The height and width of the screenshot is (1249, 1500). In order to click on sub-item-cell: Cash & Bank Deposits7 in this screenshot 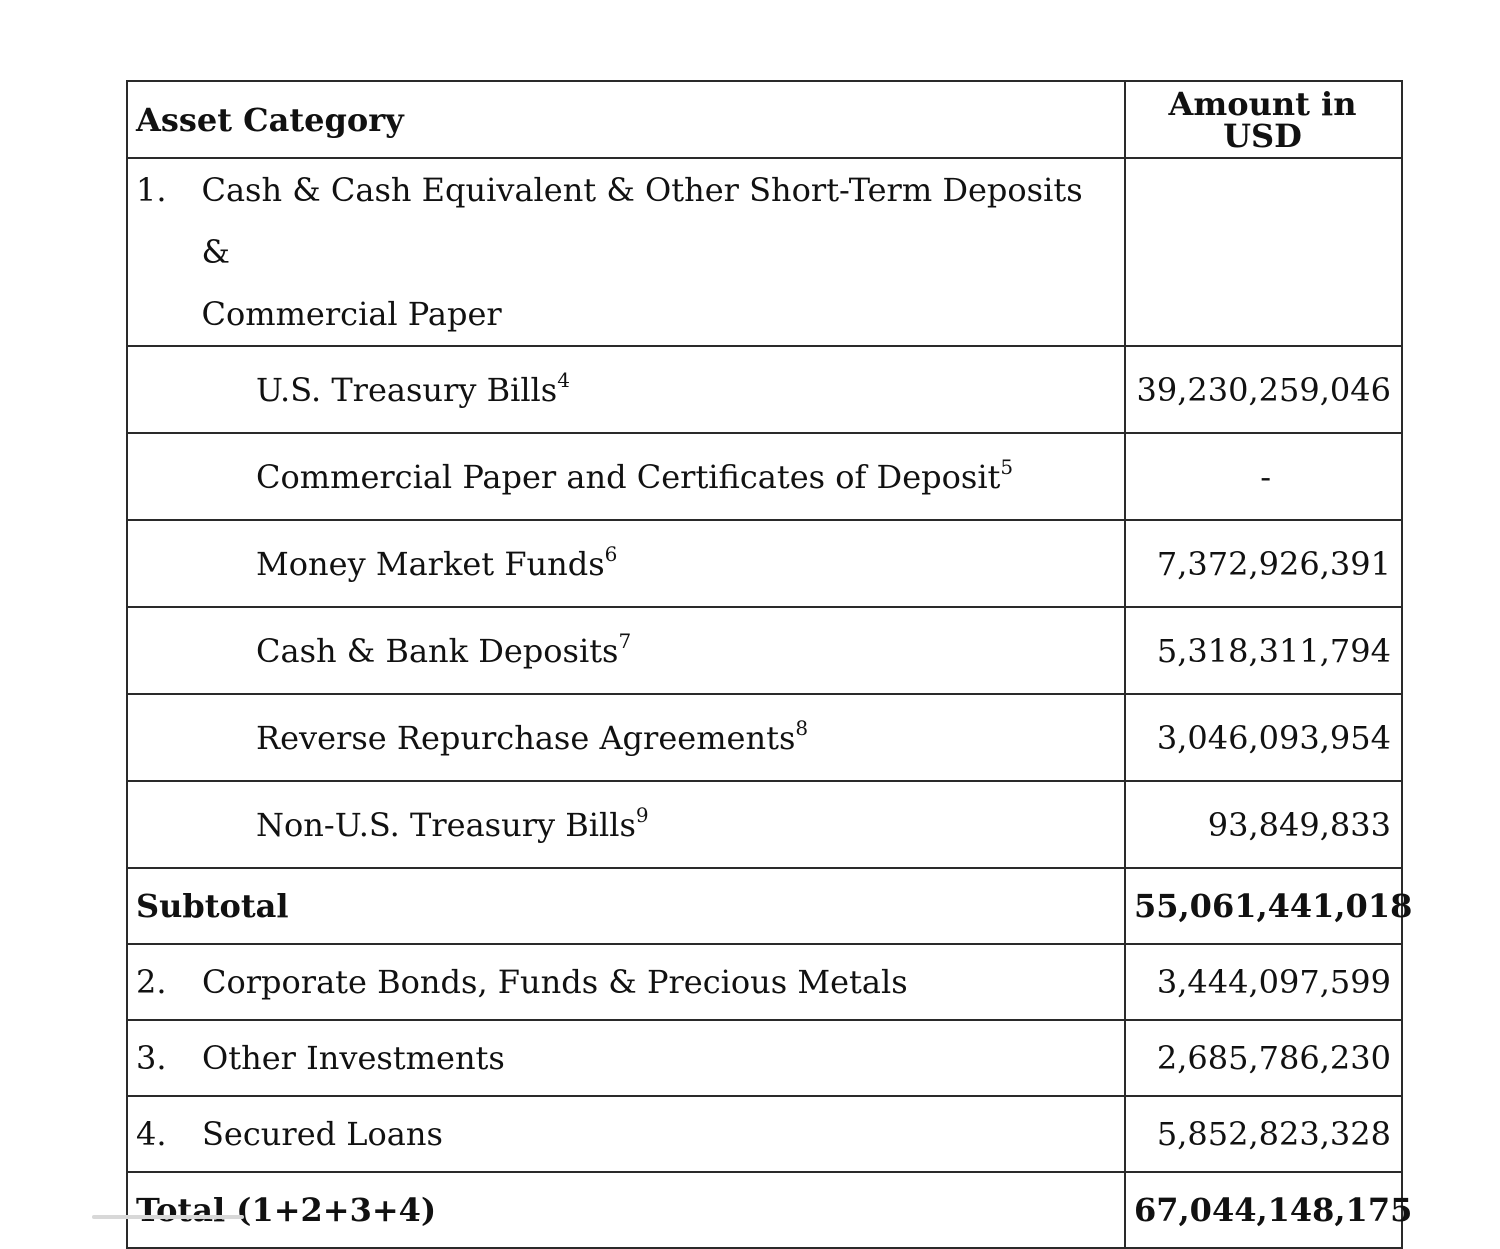, I will do `click(626, 650)`.